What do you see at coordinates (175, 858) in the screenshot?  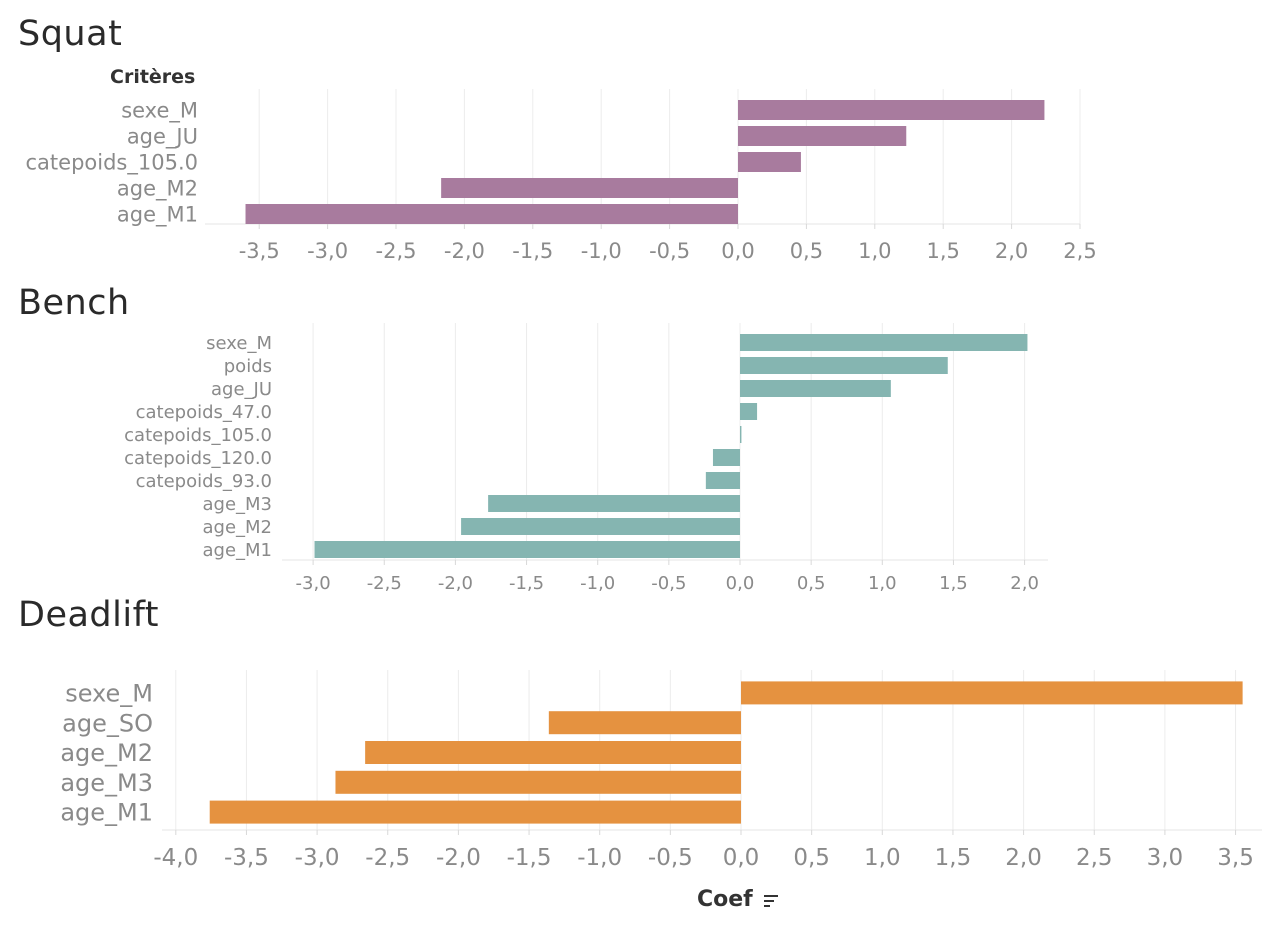 I see `tick-label: -4,0` at bounding box center [175, 858].